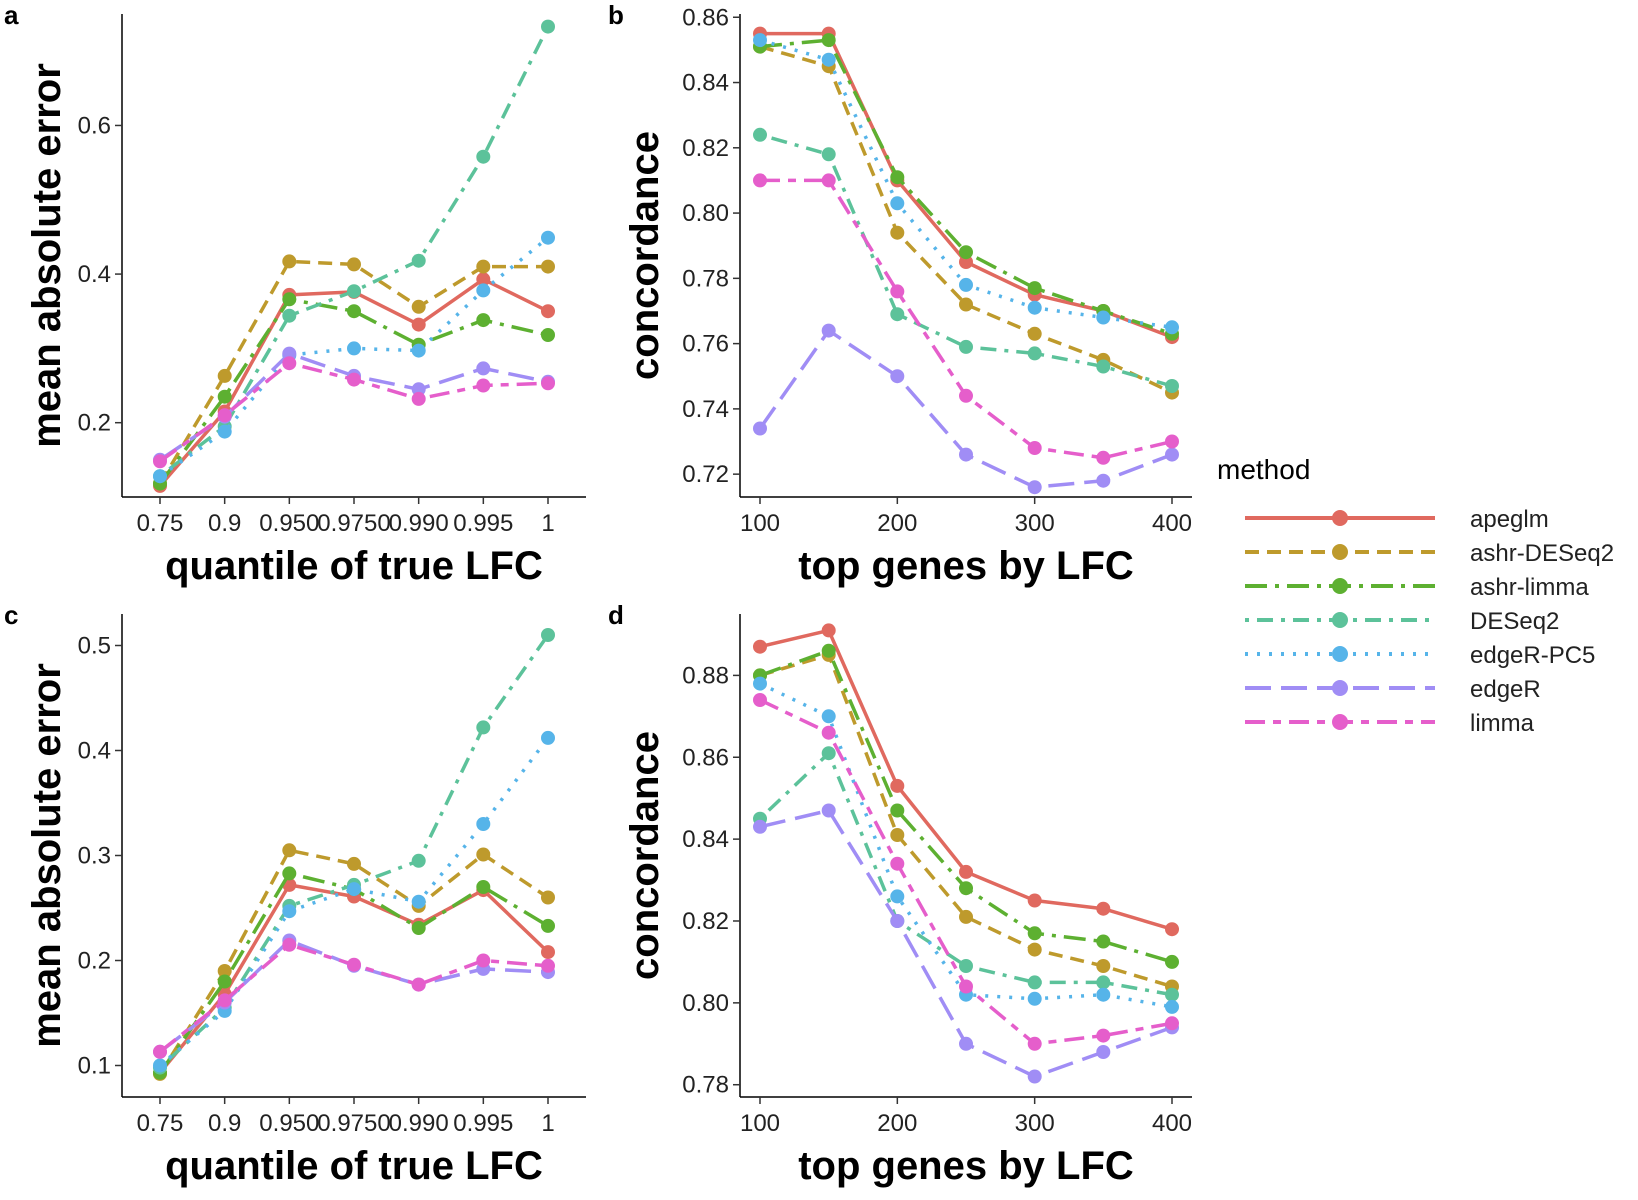 Image resolution: width=1638 pixels, height=1200 pixels. What do you see at coordinates (419, 523) in the screenshot?
I see `x-tick-label: 0.990` at bounding box center [419, 523].